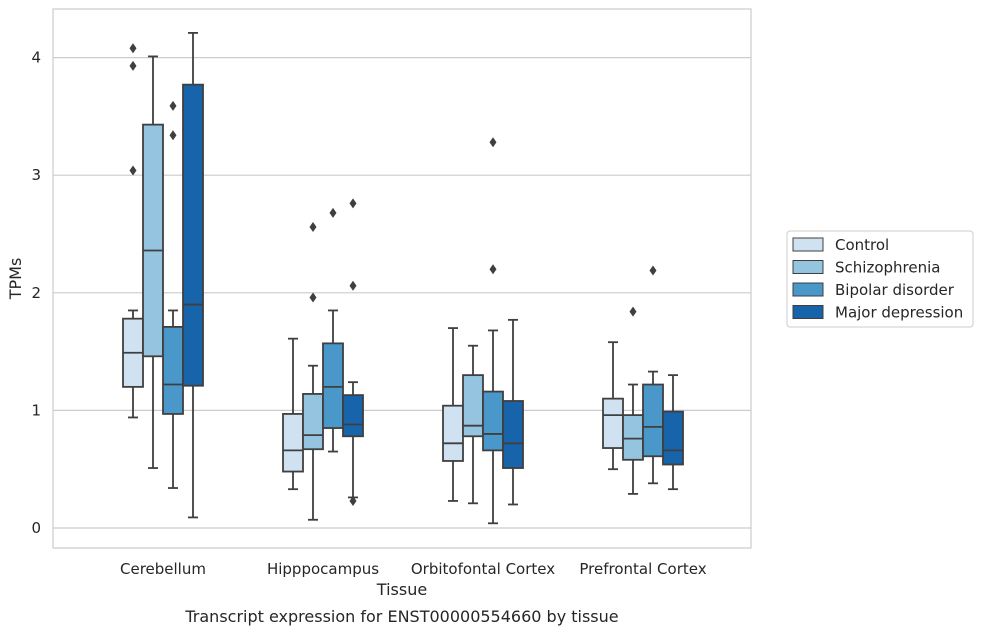 The image size is (983, 634). I want to click on y-tick-label: 2, so click(36, 293).